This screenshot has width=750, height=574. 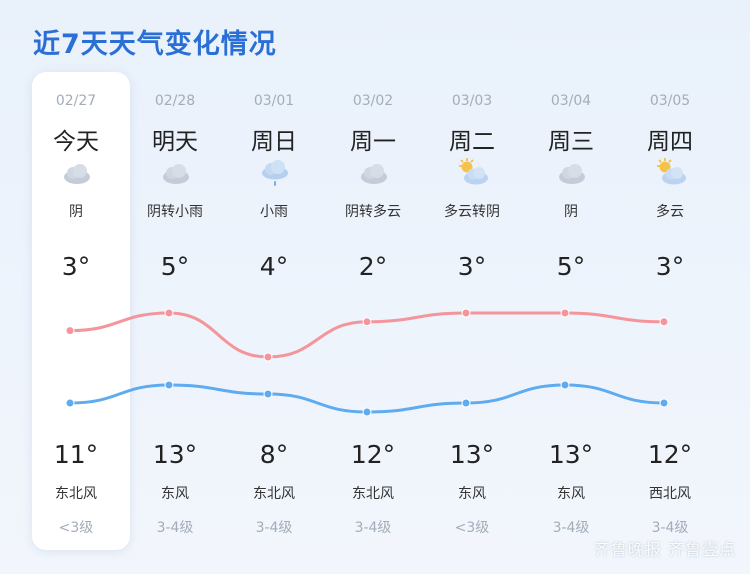 I want to click on today-highlight-card, so click(x=81, y=311).